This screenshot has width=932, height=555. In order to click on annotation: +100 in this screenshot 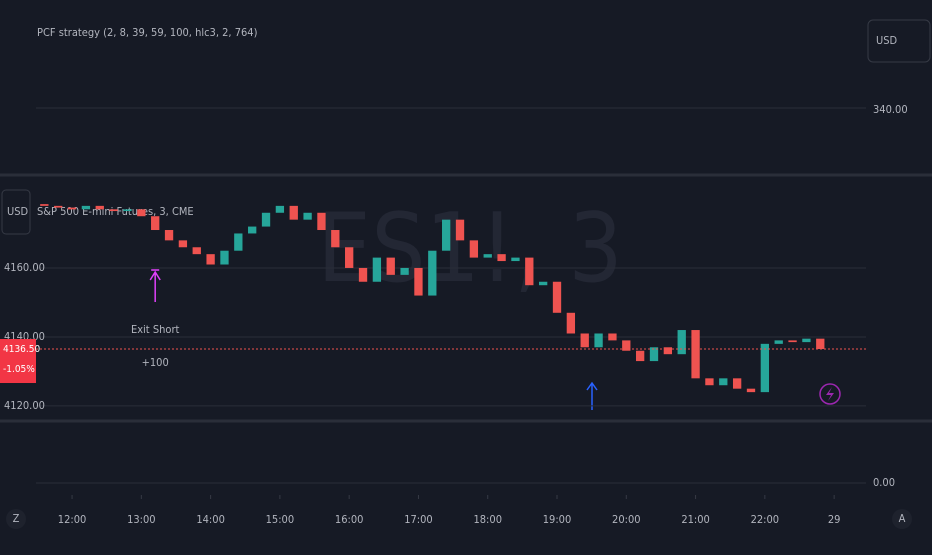, I will do `click(155, 362)`.